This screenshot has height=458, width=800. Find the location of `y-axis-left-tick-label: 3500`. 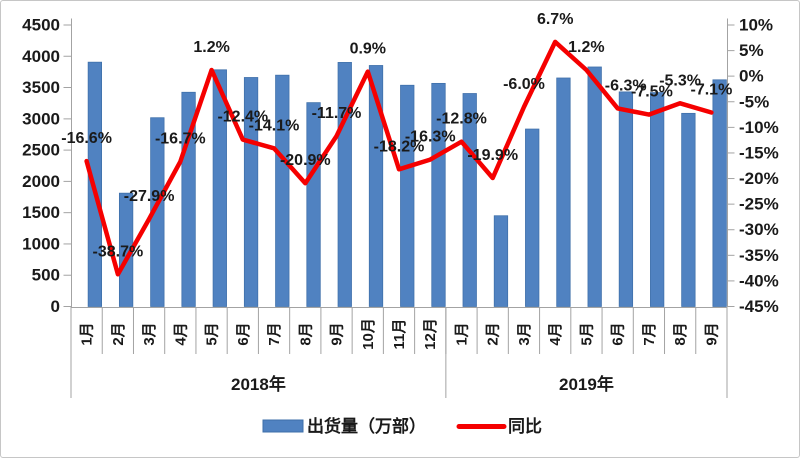

y-axis-left-tick-label: 3500 is located at coordinates (41, 87).